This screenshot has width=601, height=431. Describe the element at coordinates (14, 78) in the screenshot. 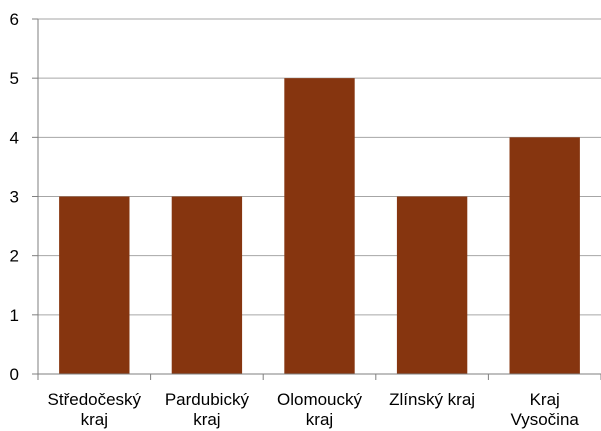

I see `y-tick-label: 5` at that location.